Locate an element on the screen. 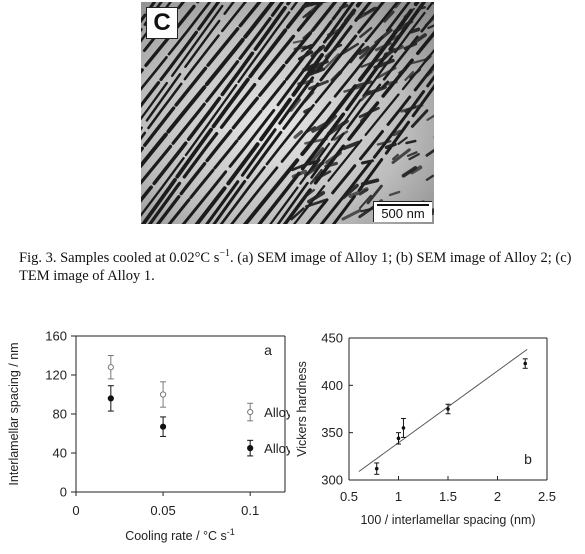 This screenshot has height=554, width=585. chart-a-axes is located at coordinates (180, 414).